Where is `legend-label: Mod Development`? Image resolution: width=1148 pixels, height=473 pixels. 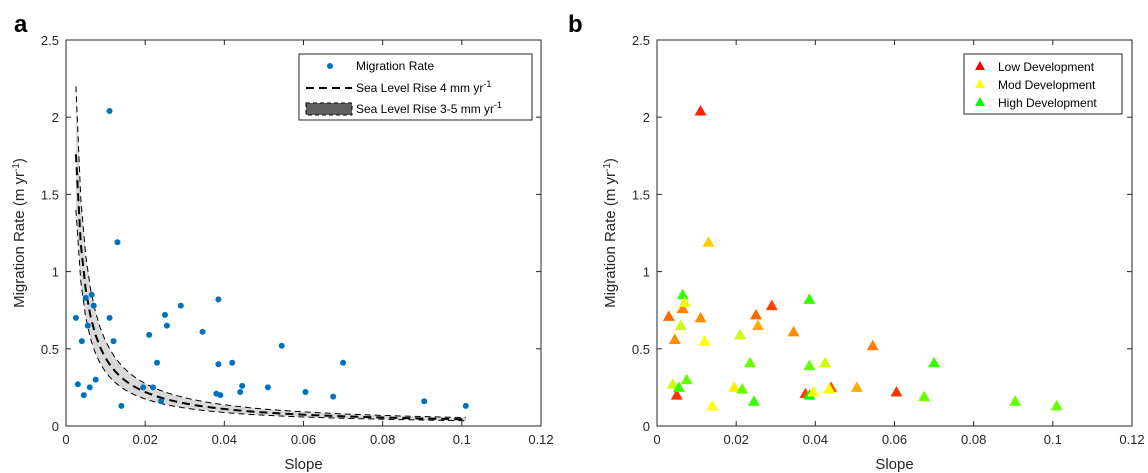
legend-label: Mod Development is located at coordinates (1047, 85).